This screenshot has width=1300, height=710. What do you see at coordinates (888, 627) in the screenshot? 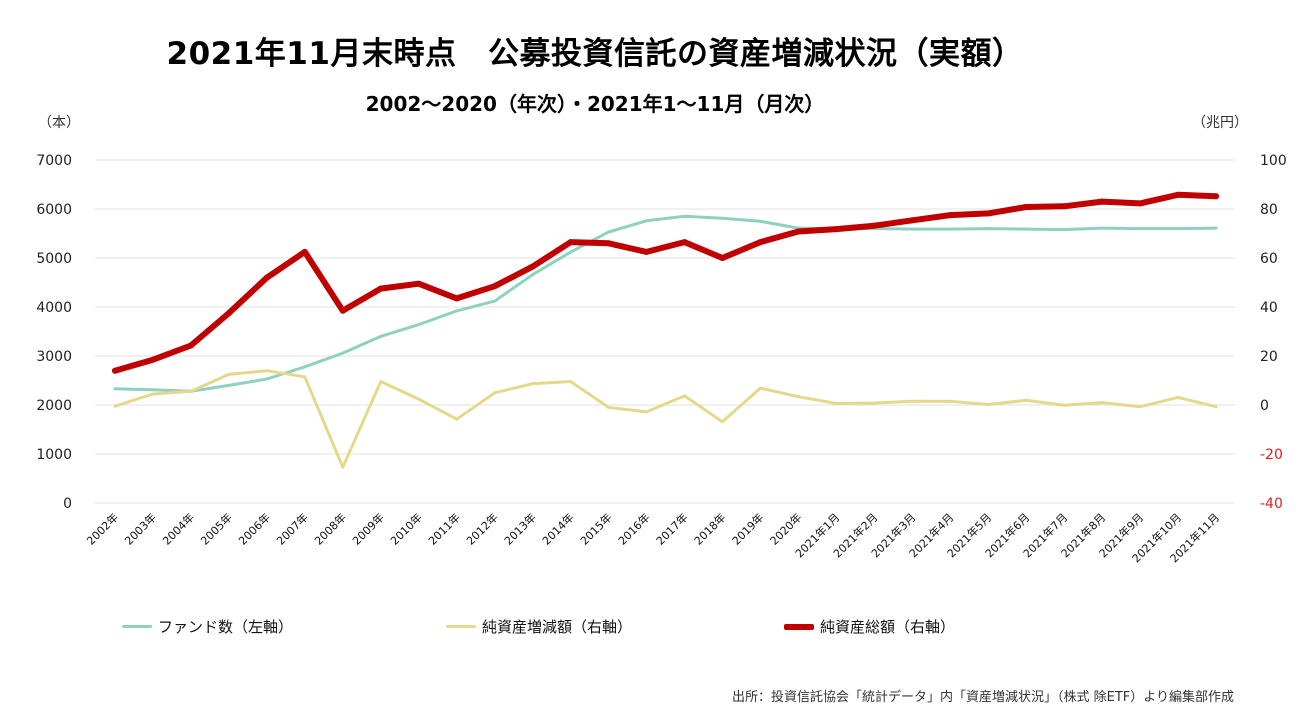
I see `legend-label-total-assets: 純資産総額（右軸）` at bounding box center [888, 627].